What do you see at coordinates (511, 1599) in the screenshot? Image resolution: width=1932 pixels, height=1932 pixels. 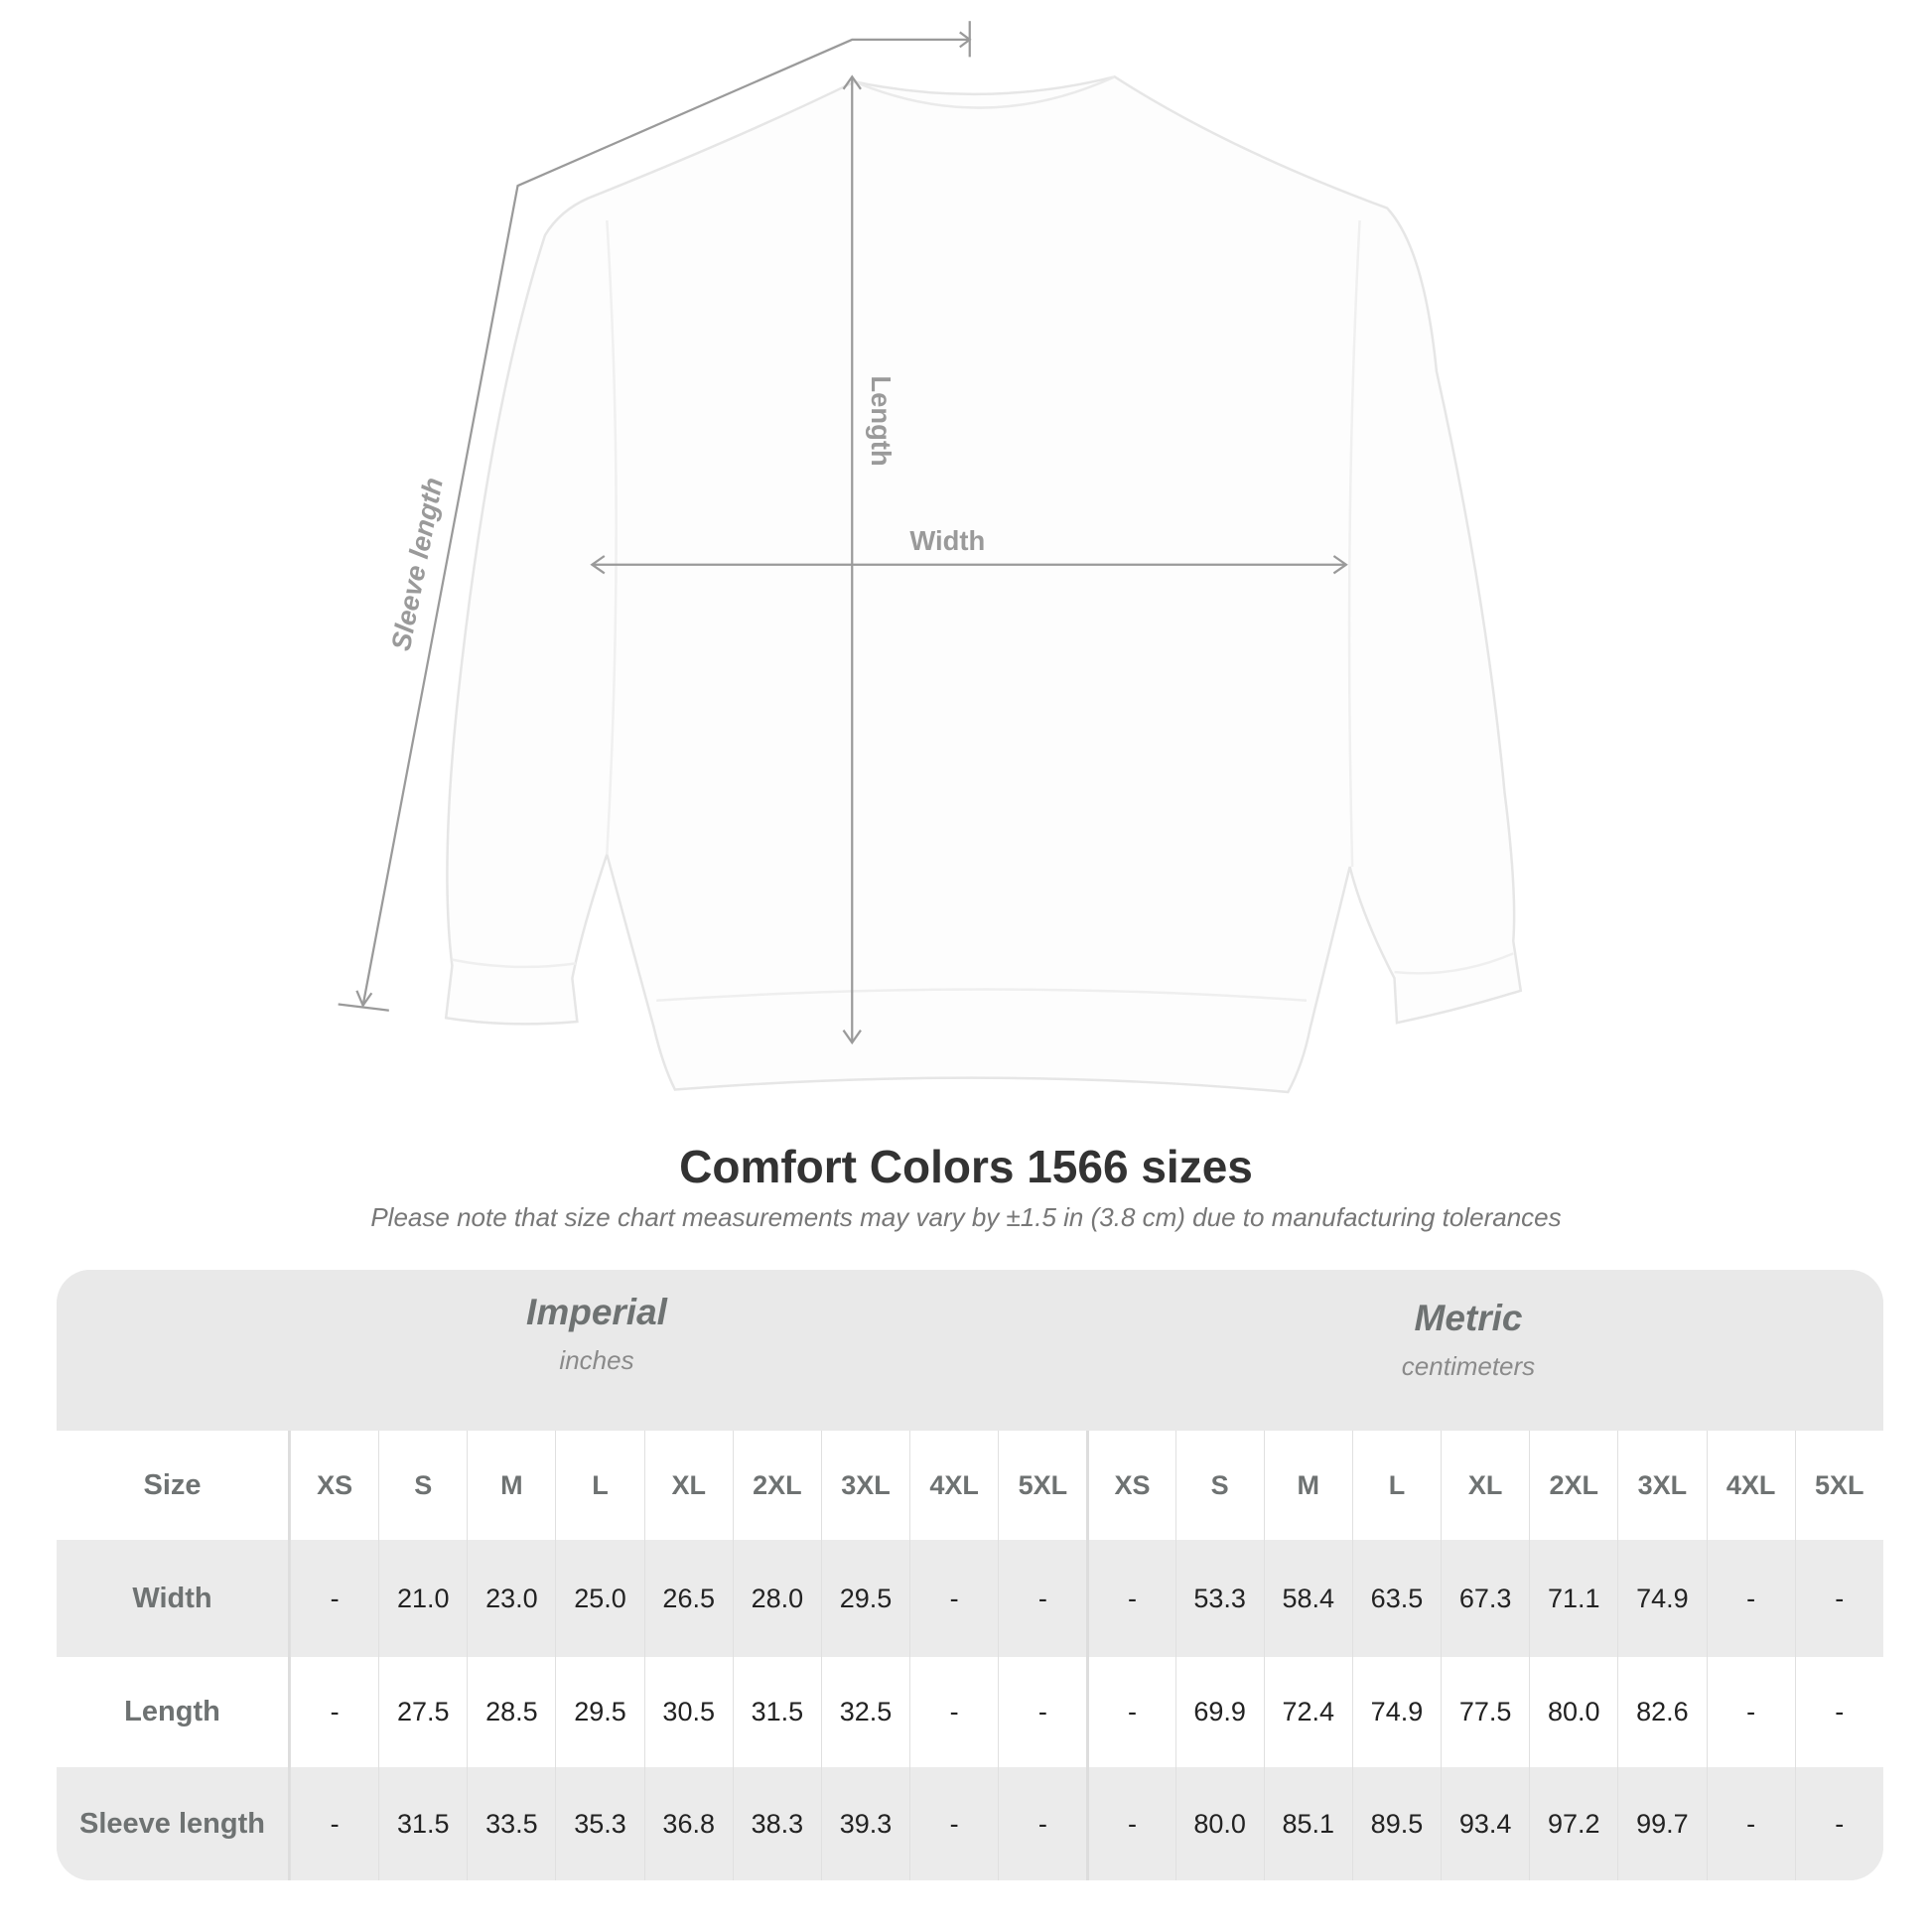 I see `imperial-value-cell: 23.0` at bounding box center [511, 1599].